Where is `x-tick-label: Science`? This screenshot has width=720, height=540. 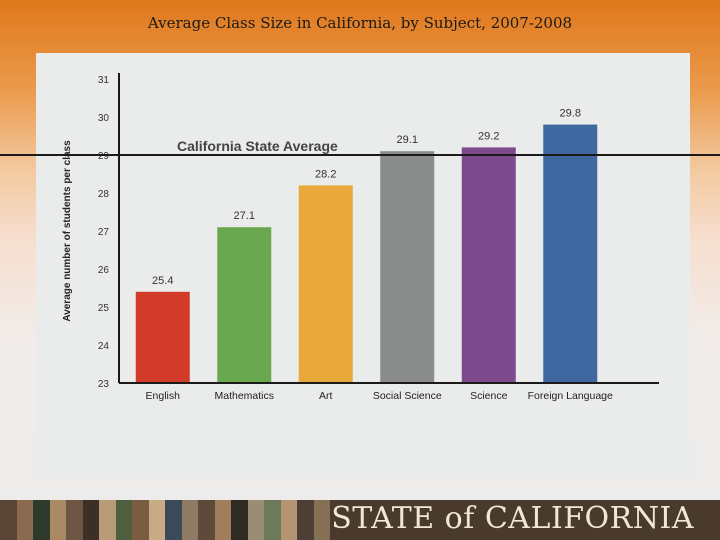
x-tick-label: Science is located at coordinates (489, 396).